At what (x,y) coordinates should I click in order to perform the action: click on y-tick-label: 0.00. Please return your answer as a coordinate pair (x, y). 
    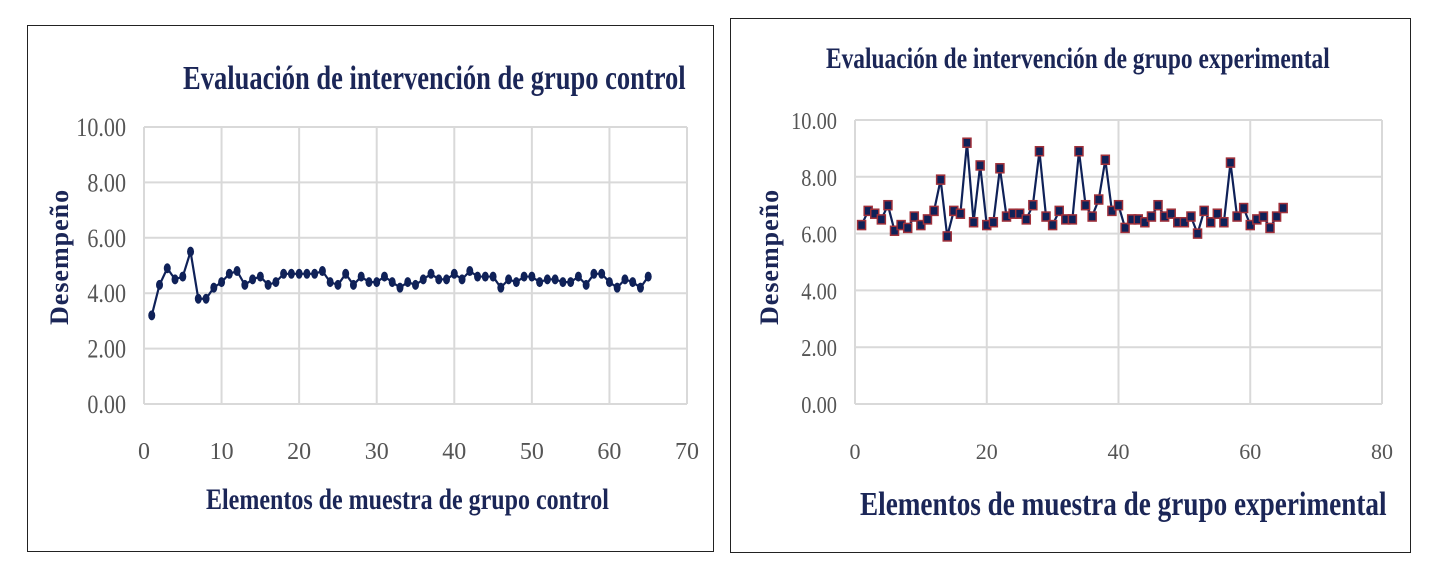
    Looking at the image, I should click on (106, 405).